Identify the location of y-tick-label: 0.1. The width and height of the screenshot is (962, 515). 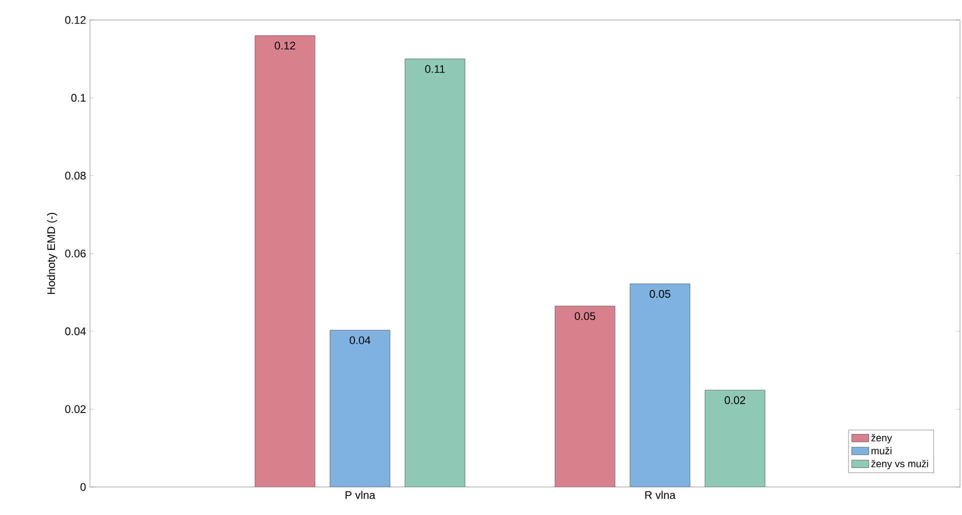
(78, 98).